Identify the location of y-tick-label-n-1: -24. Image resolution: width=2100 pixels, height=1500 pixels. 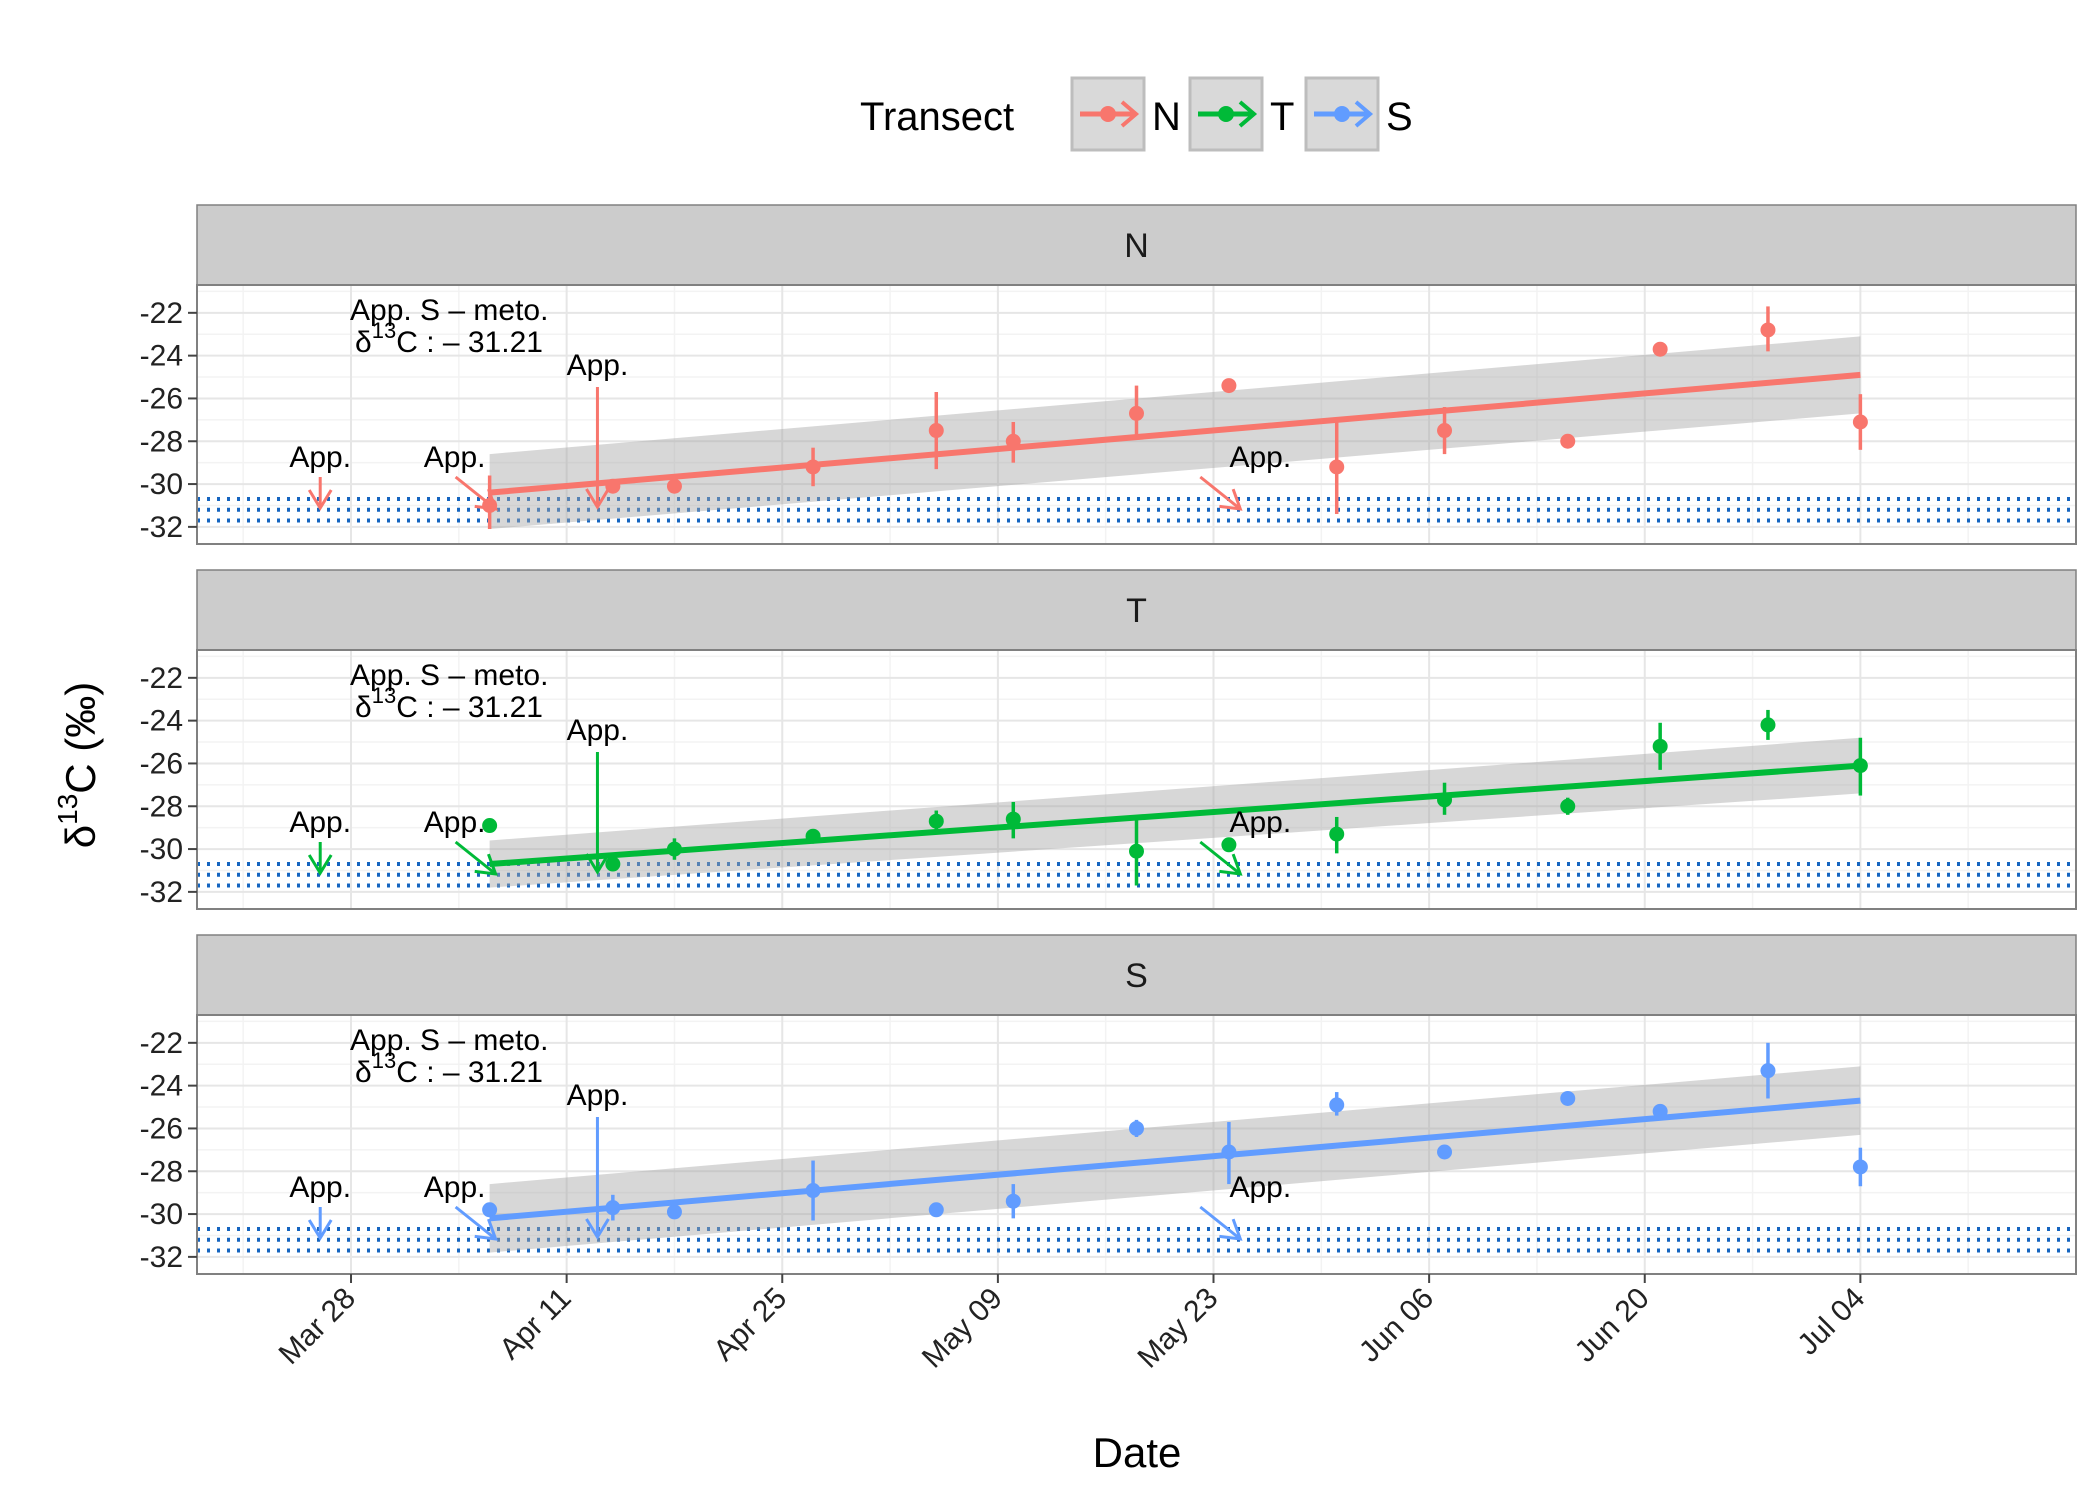
(161, 356).